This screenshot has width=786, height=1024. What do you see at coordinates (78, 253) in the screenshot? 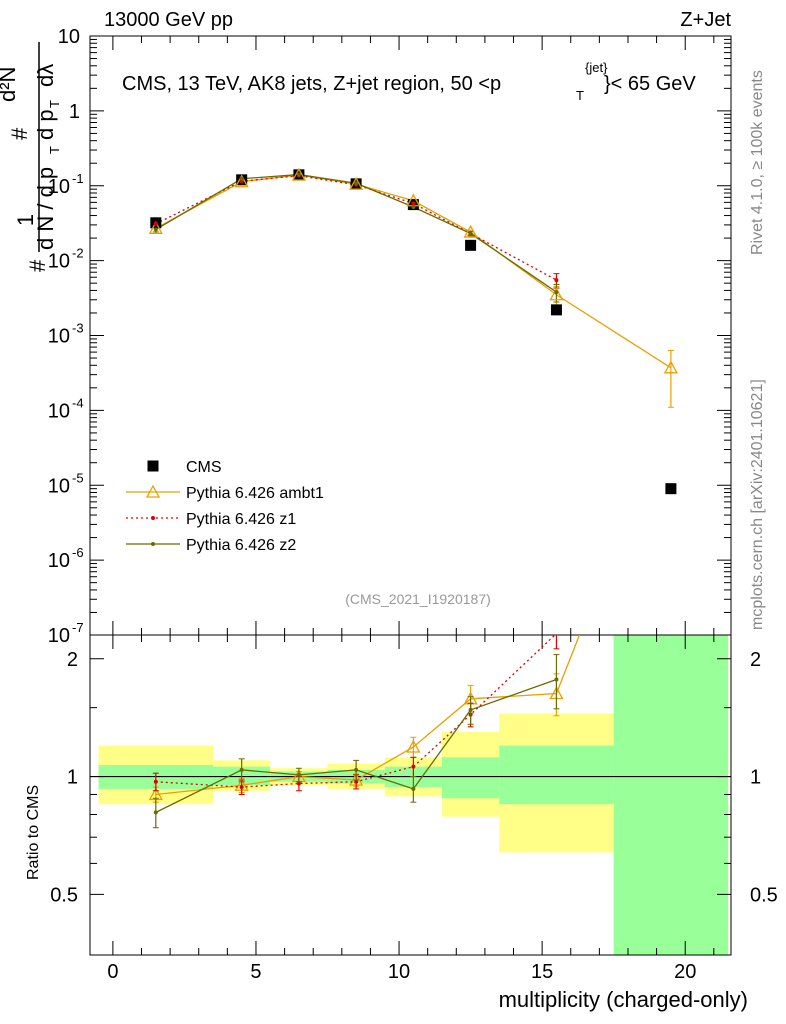
I see `main-y-tick-exponent: -2` at bounding box center [78, 253].